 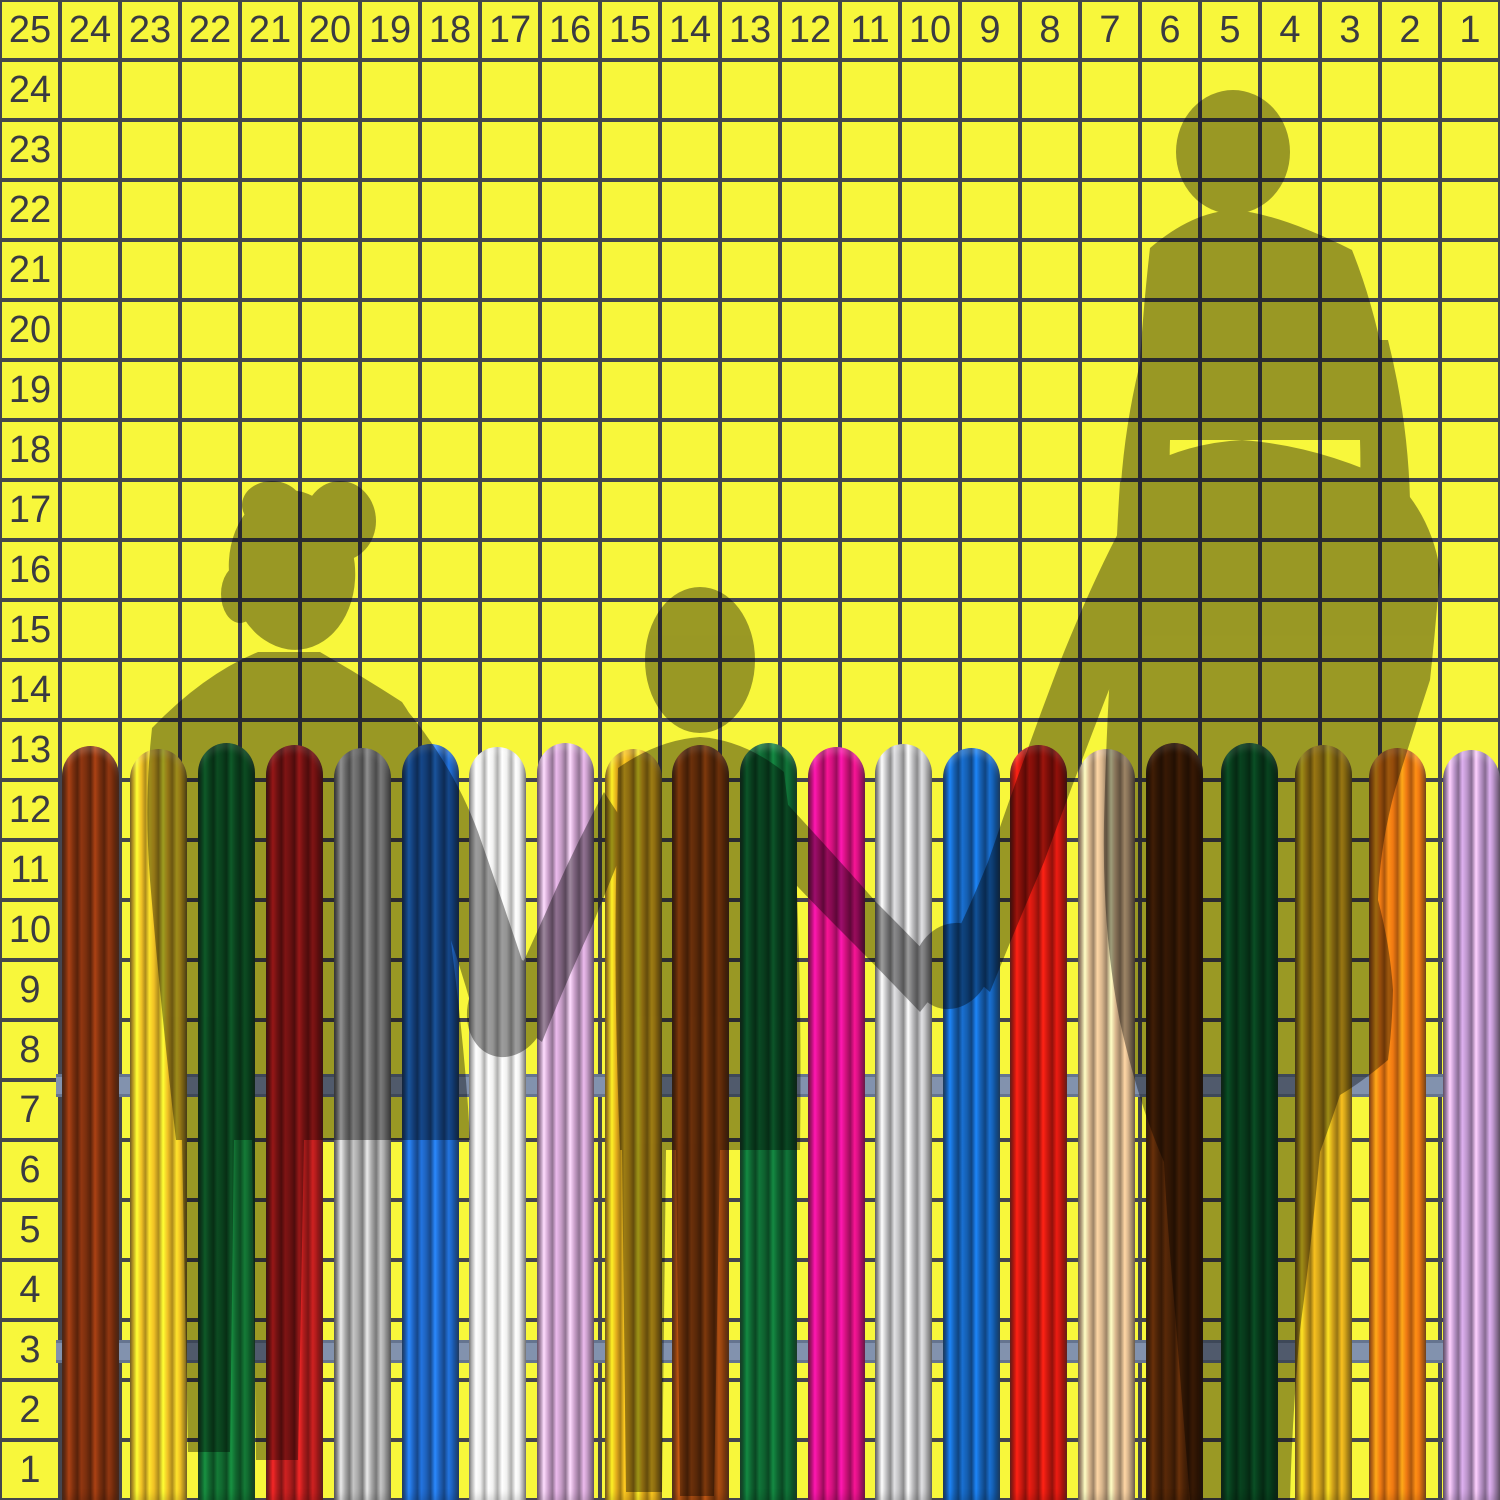 What do you see at coordinates (30, 990) in the screenshot?
I see `row-header-cell: 9` at bounding box center [30, 990].